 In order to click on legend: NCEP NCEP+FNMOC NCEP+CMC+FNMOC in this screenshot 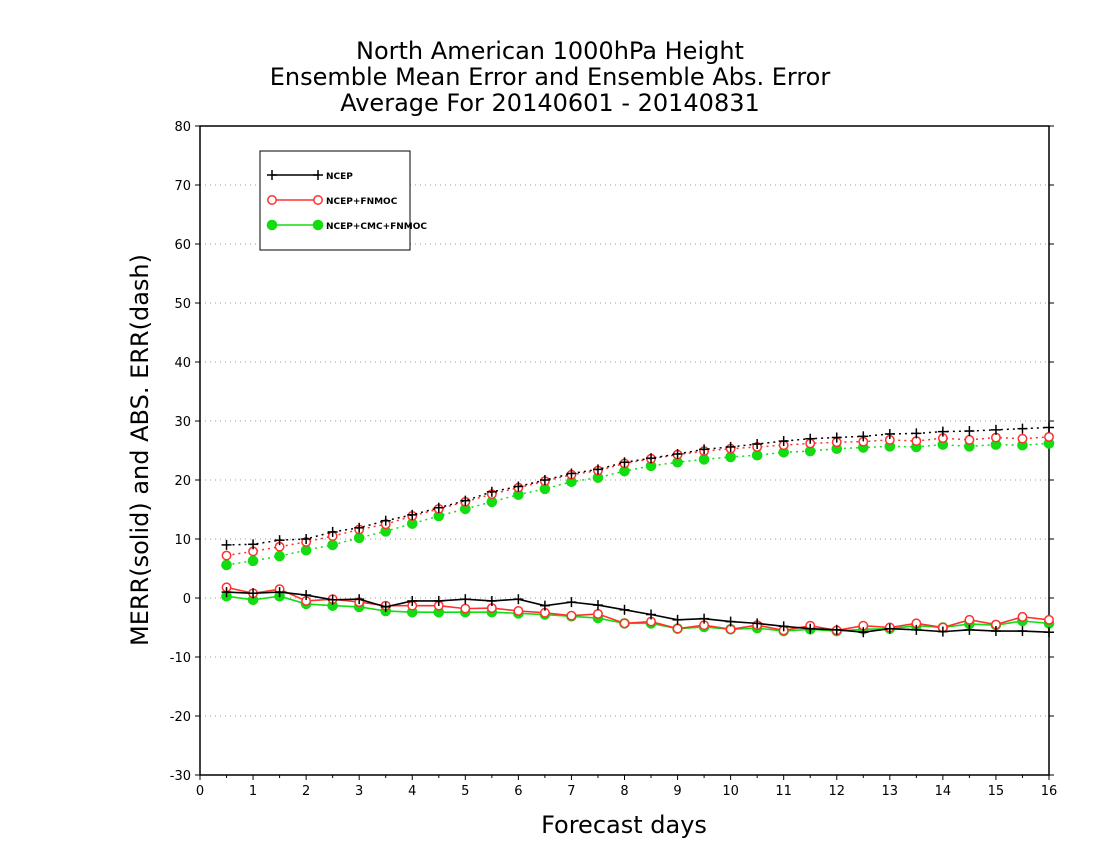, I will do `click(343, 200)`.